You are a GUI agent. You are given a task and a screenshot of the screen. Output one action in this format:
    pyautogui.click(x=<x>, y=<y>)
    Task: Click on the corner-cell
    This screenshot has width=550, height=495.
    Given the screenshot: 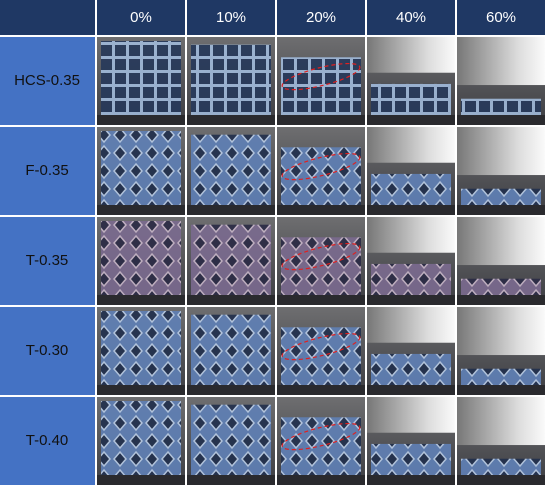 What is the action you would take?
    pyautogui.click(x=47, y=17)
    